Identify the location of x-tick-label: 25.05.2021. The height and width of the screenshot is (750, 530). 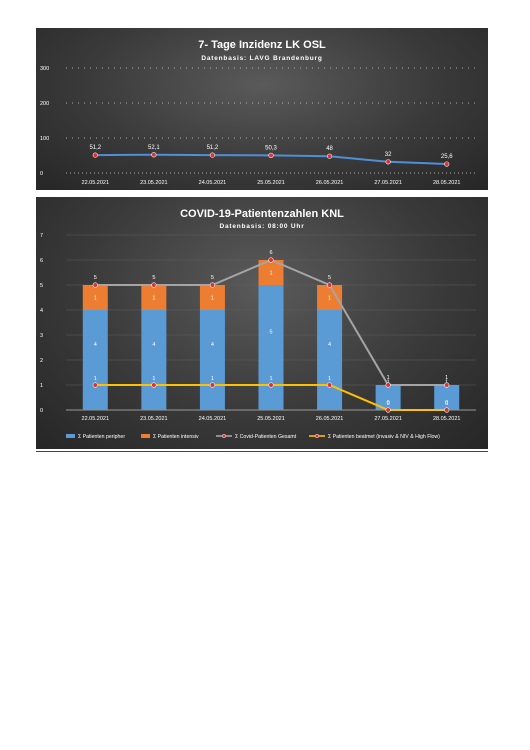
(271, 183).